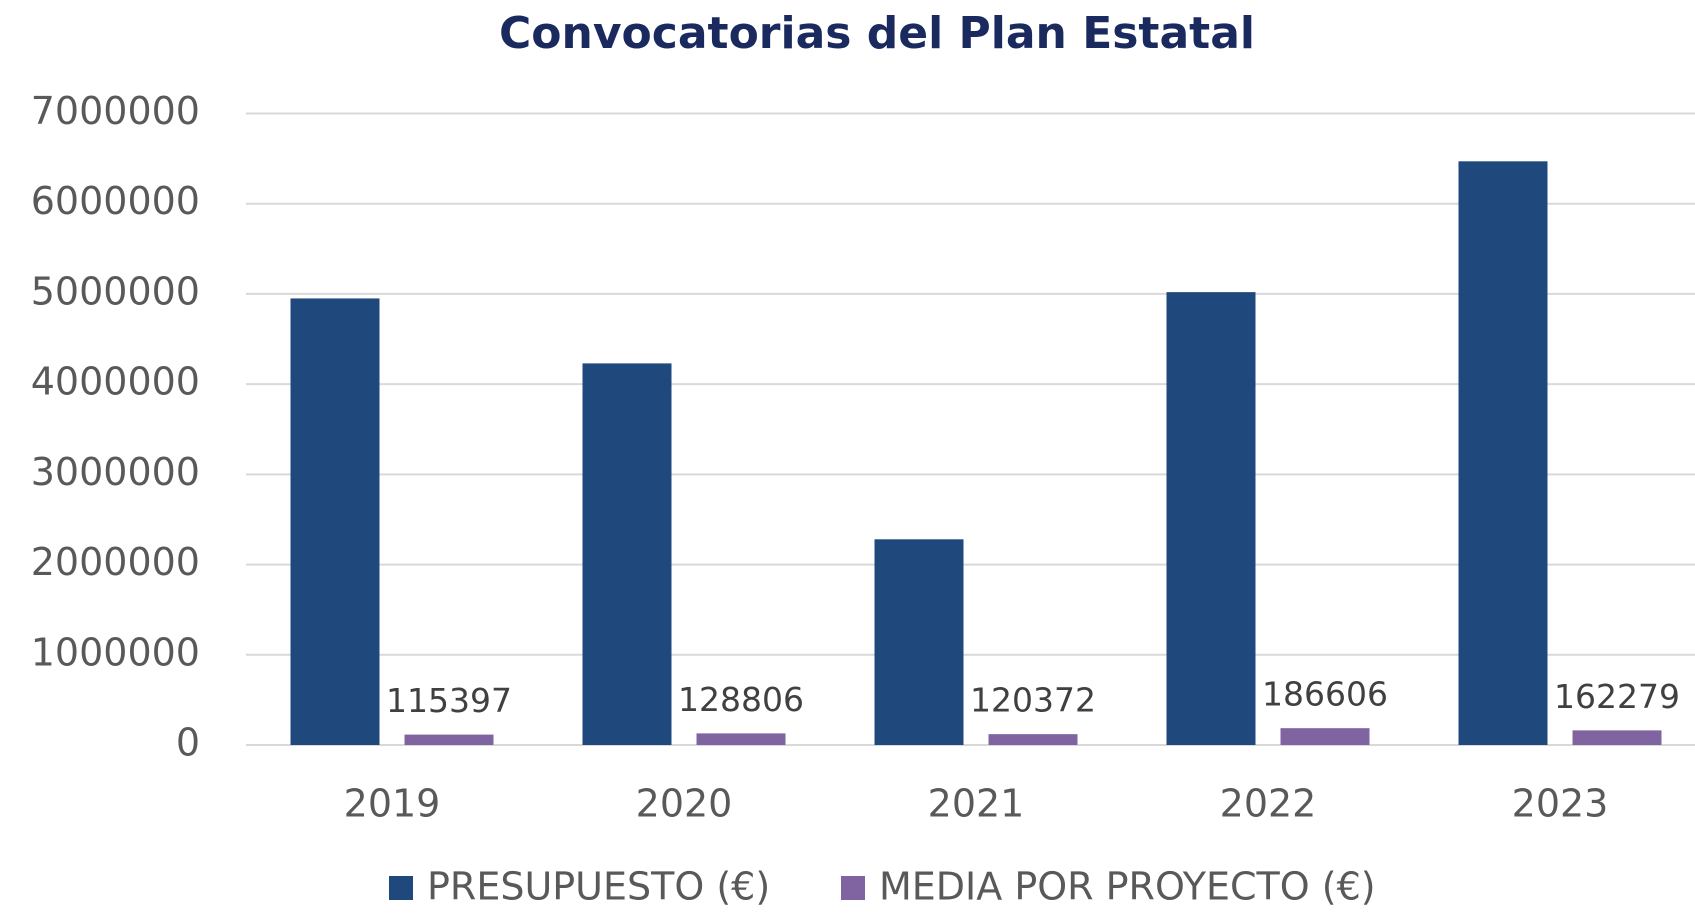 Image resolution: width=1695 pixels, height=913 pixels. What do you see at coordinates (1033, 700) in the screenshot?
I see `data-label: 120372` at bounding box center [1033, 700].